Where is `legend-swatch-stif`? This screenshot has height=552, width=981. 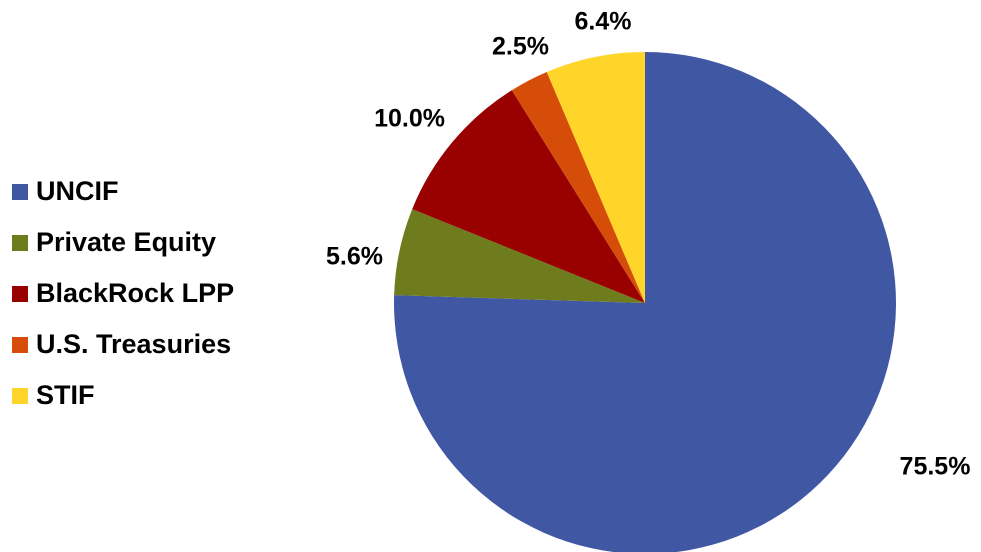 legend-swatch-stif is located at coordinates (20, 395).